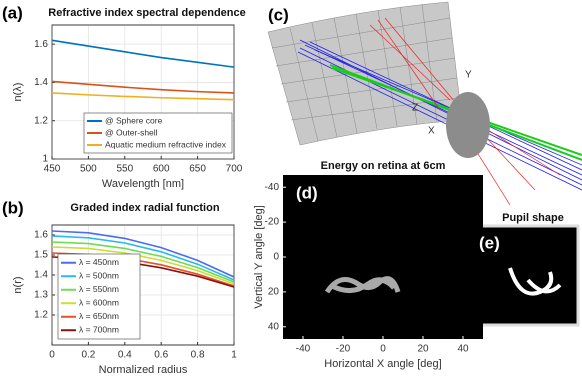  What do you see at coordinates (383, 257) in the screenshot?
I see `energy-image` at bounding box center [383, 257].